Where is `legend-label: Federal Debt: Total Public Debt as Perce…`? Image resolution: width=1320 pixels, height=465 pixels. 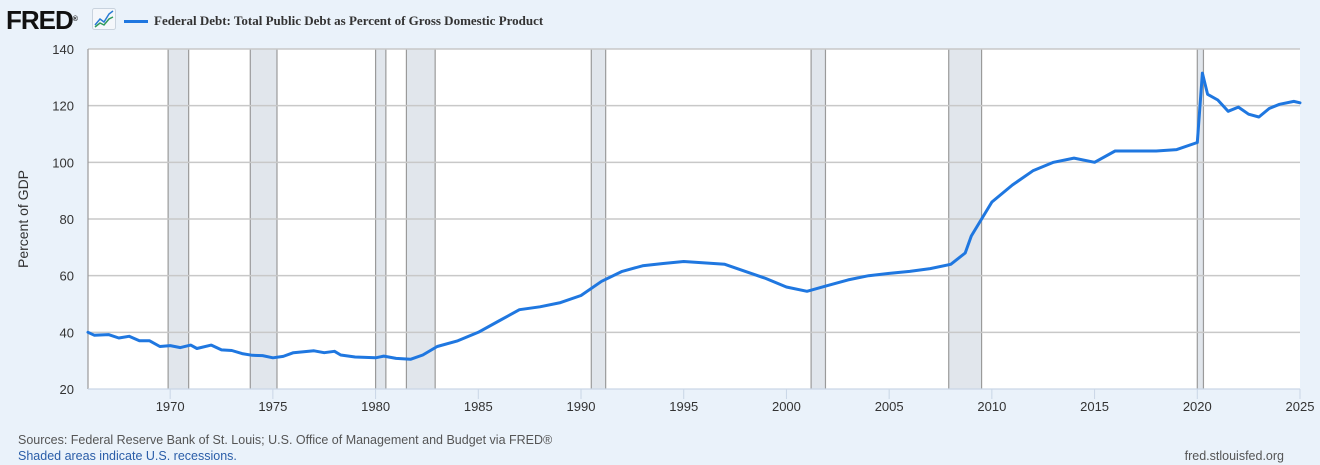 legend-label: Federal Debt: Total Public Debt as Perce… is located at coordinates (349, 20).